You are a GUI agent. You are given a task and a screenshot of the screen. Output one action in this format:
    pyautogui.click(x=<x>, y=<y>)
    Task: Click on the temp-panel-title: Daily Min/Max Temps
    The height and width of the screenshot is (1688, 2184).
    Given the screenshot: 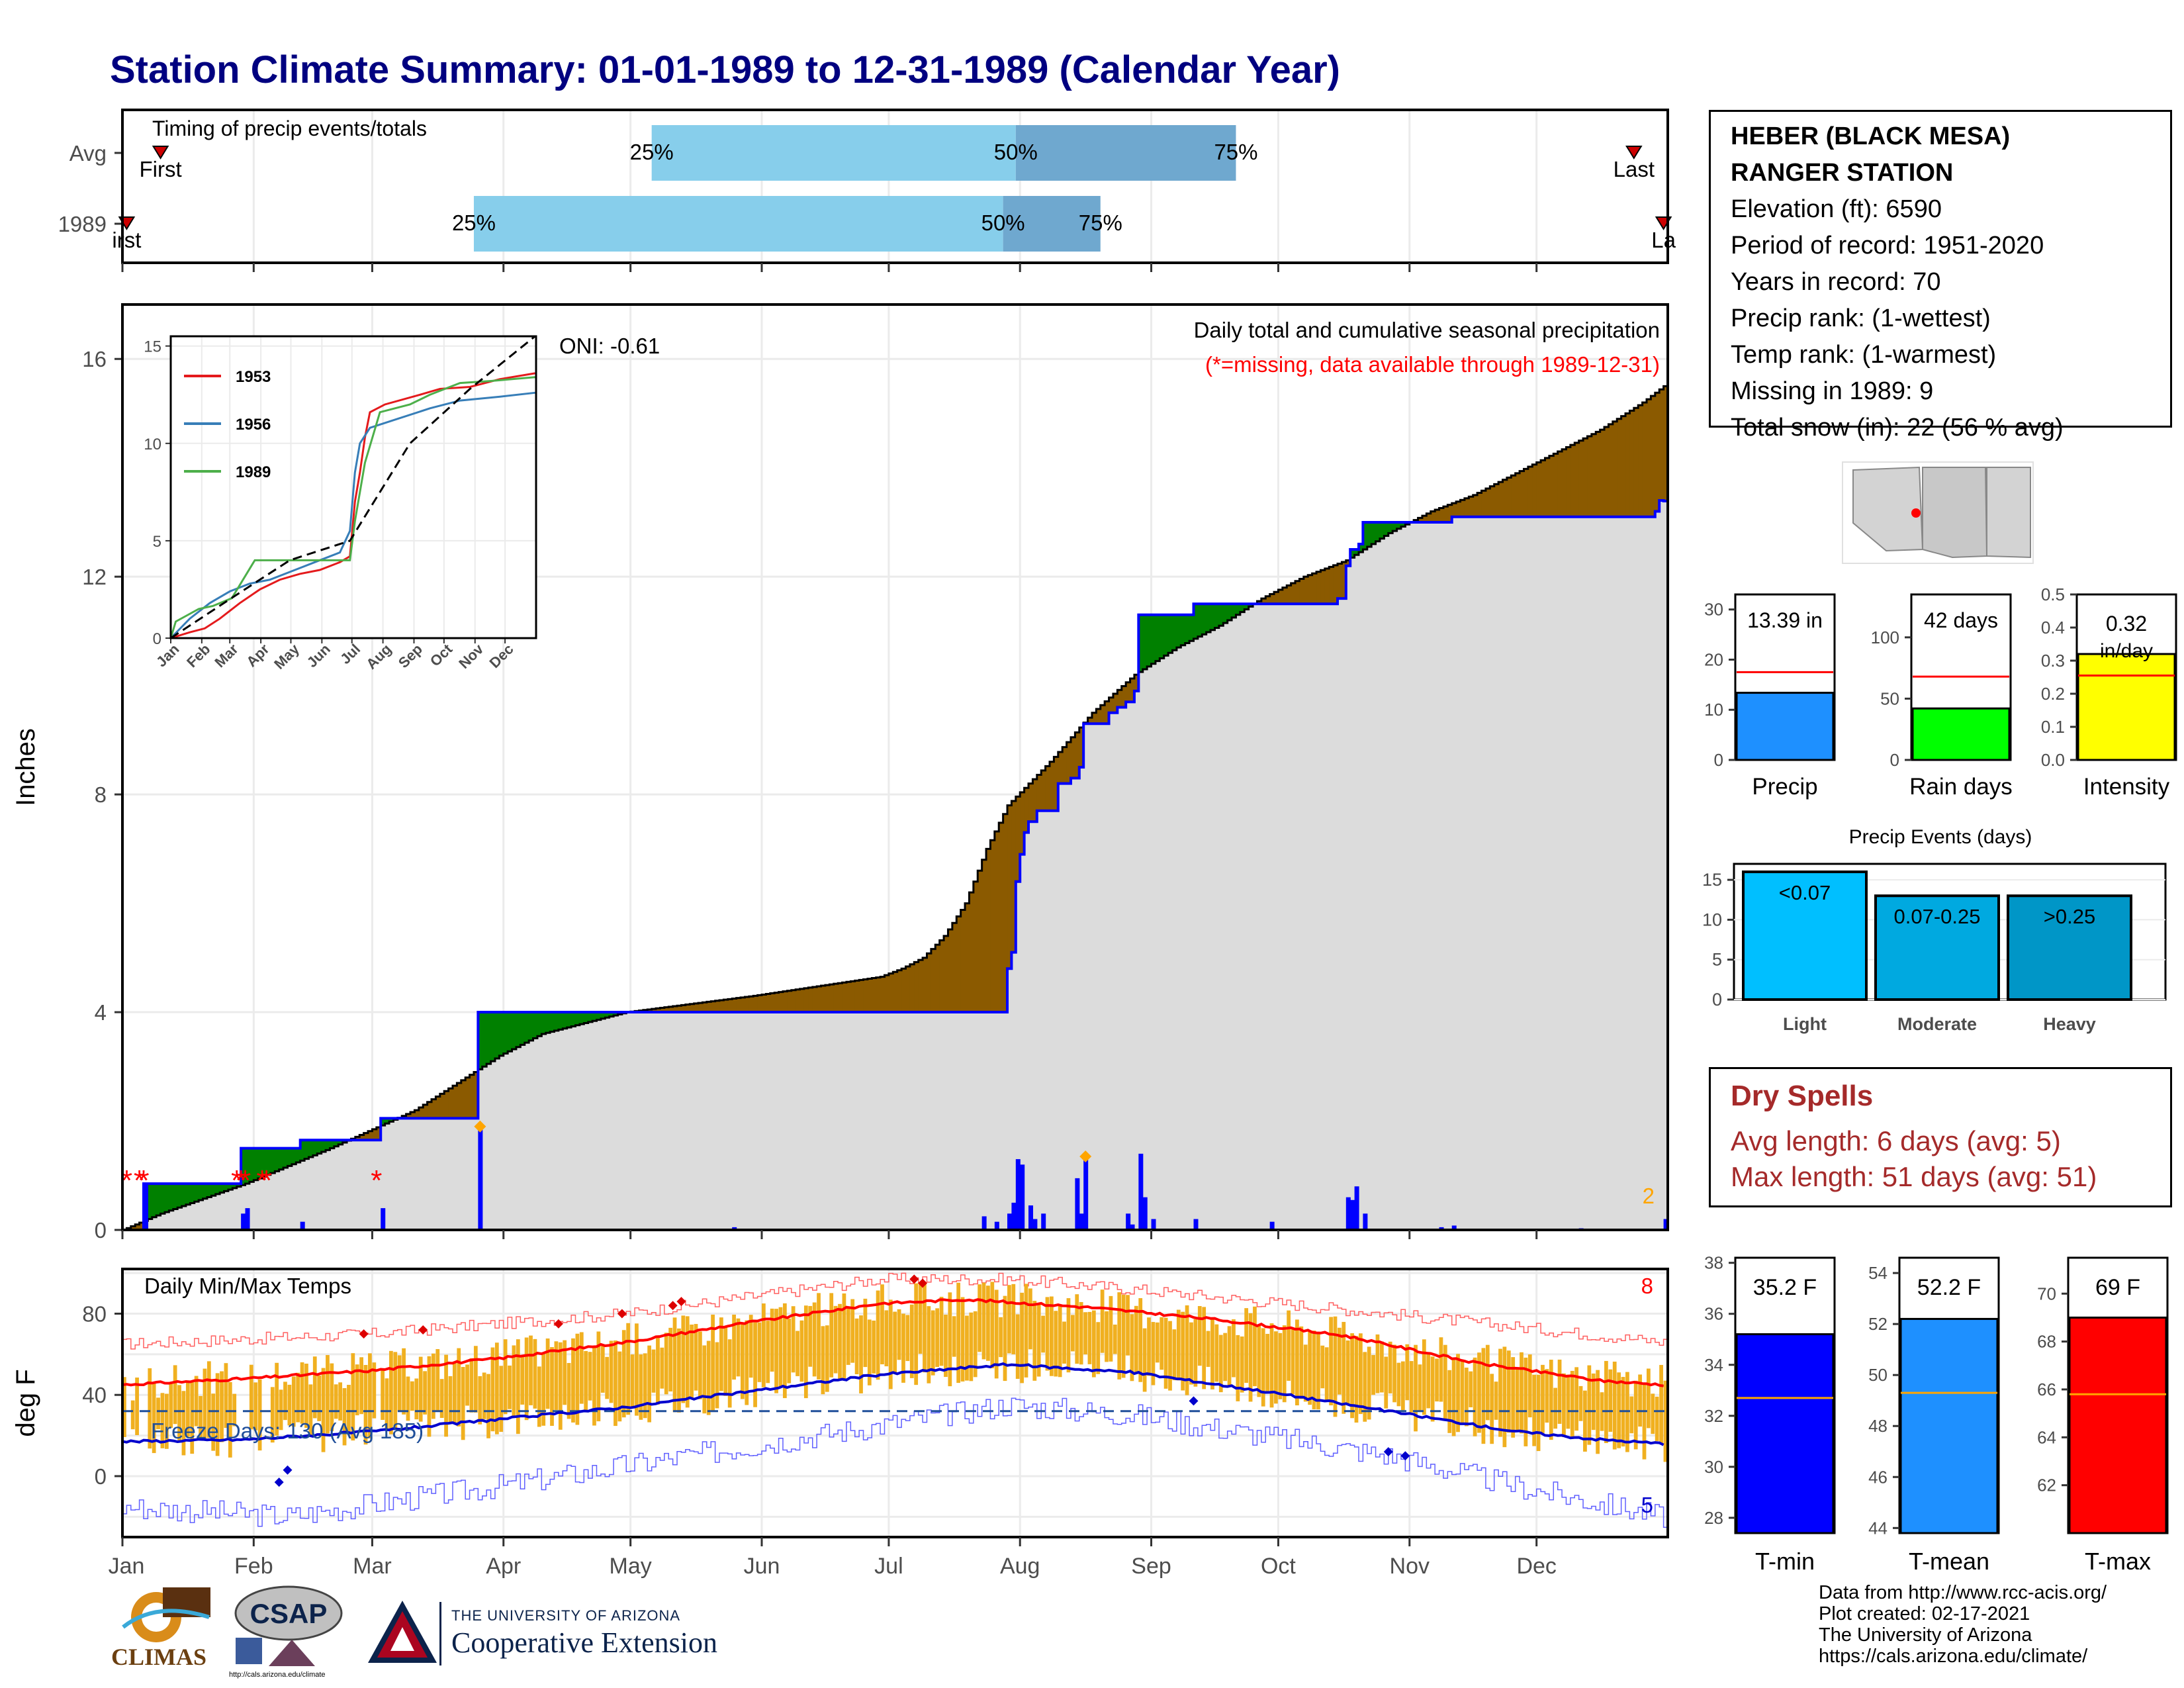 What is the action you would take?
    pyautogui.click(x=247, y=1286)
    